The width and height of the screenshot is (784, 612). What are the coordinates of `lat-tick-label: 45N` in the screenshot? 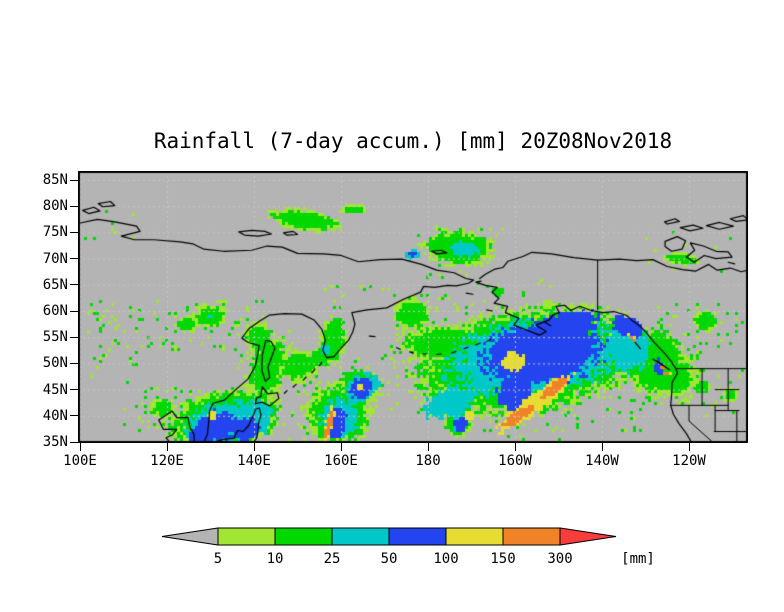 It's located at (55, 389).